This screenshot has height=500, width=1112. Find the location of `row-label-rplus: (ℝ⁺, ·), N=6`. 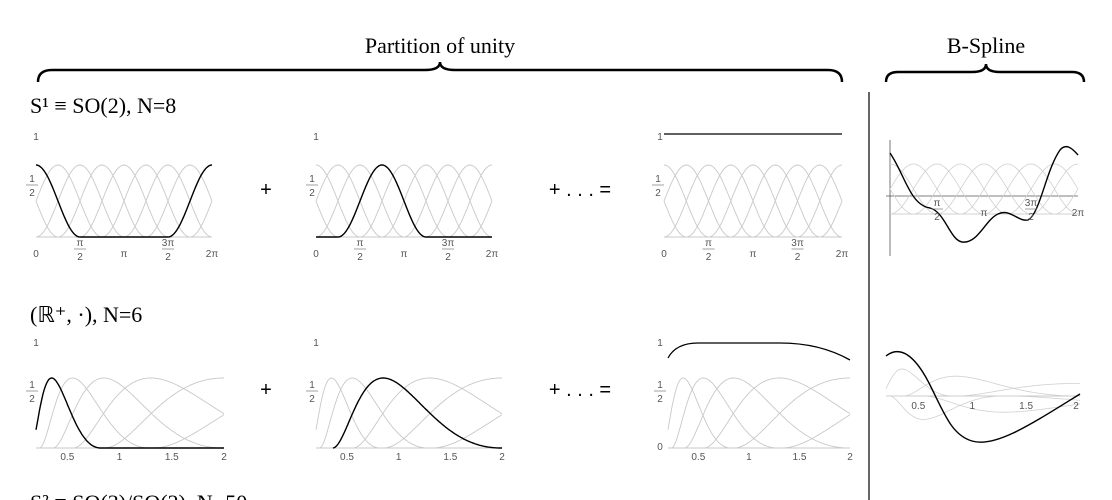

row-label-rplus: (ℝ⁺, ·), N=6 is located at coordinates (86, 314).